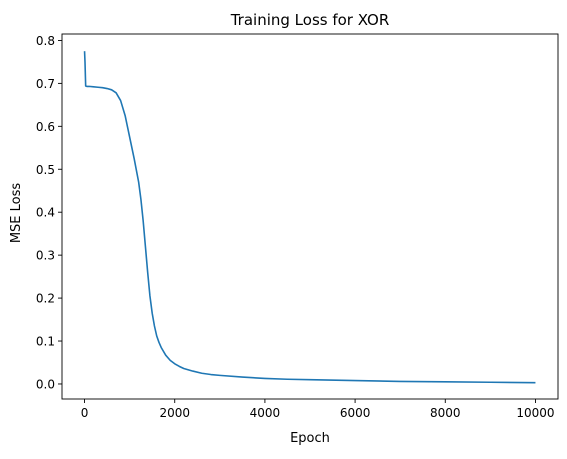  What do you see at coordinates (174, 413) in the screenshot?
I see `x-tick-label-1: 2000` at bounding box center [174, 413].